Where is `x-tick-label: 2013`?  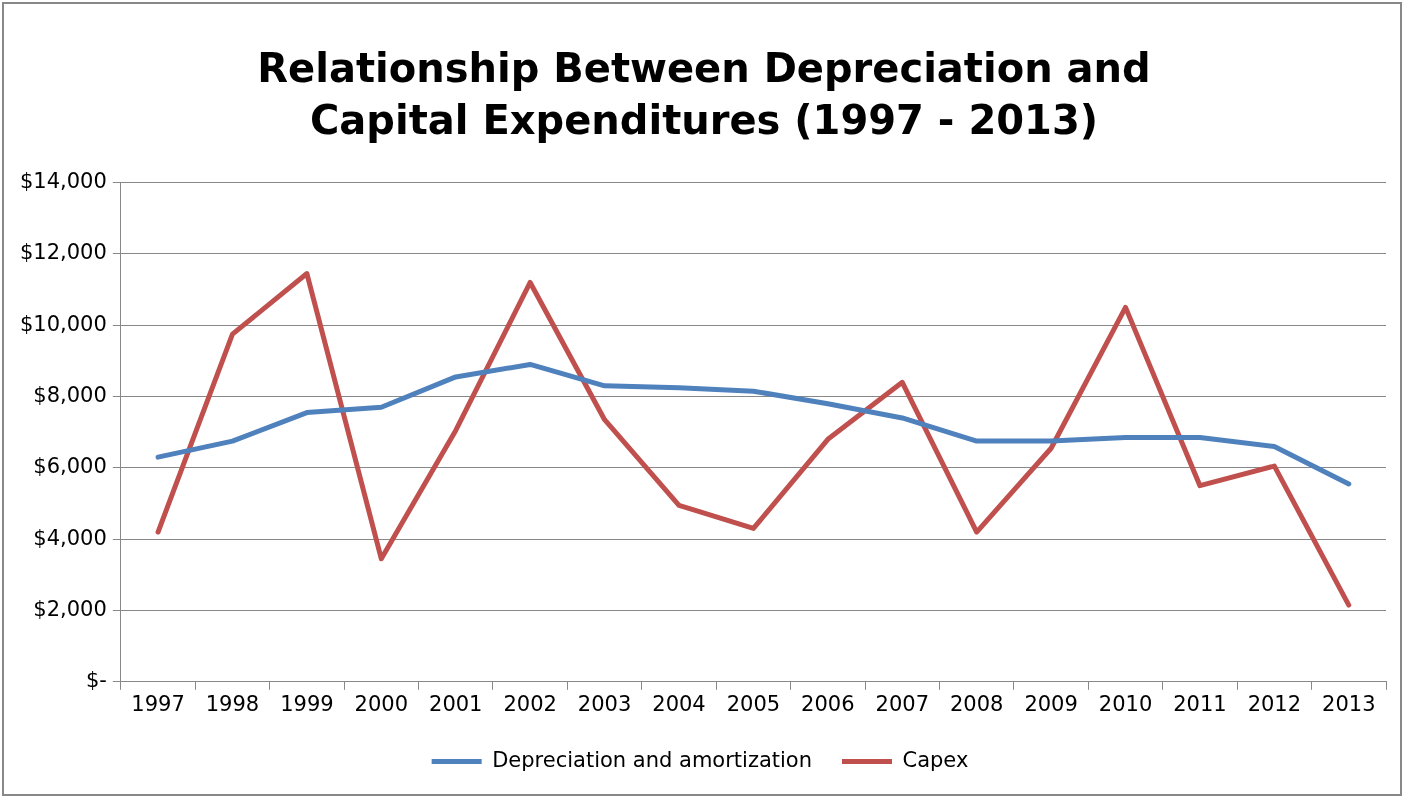 x-tick-label: 2013 is located at coordinates (1349, 703).